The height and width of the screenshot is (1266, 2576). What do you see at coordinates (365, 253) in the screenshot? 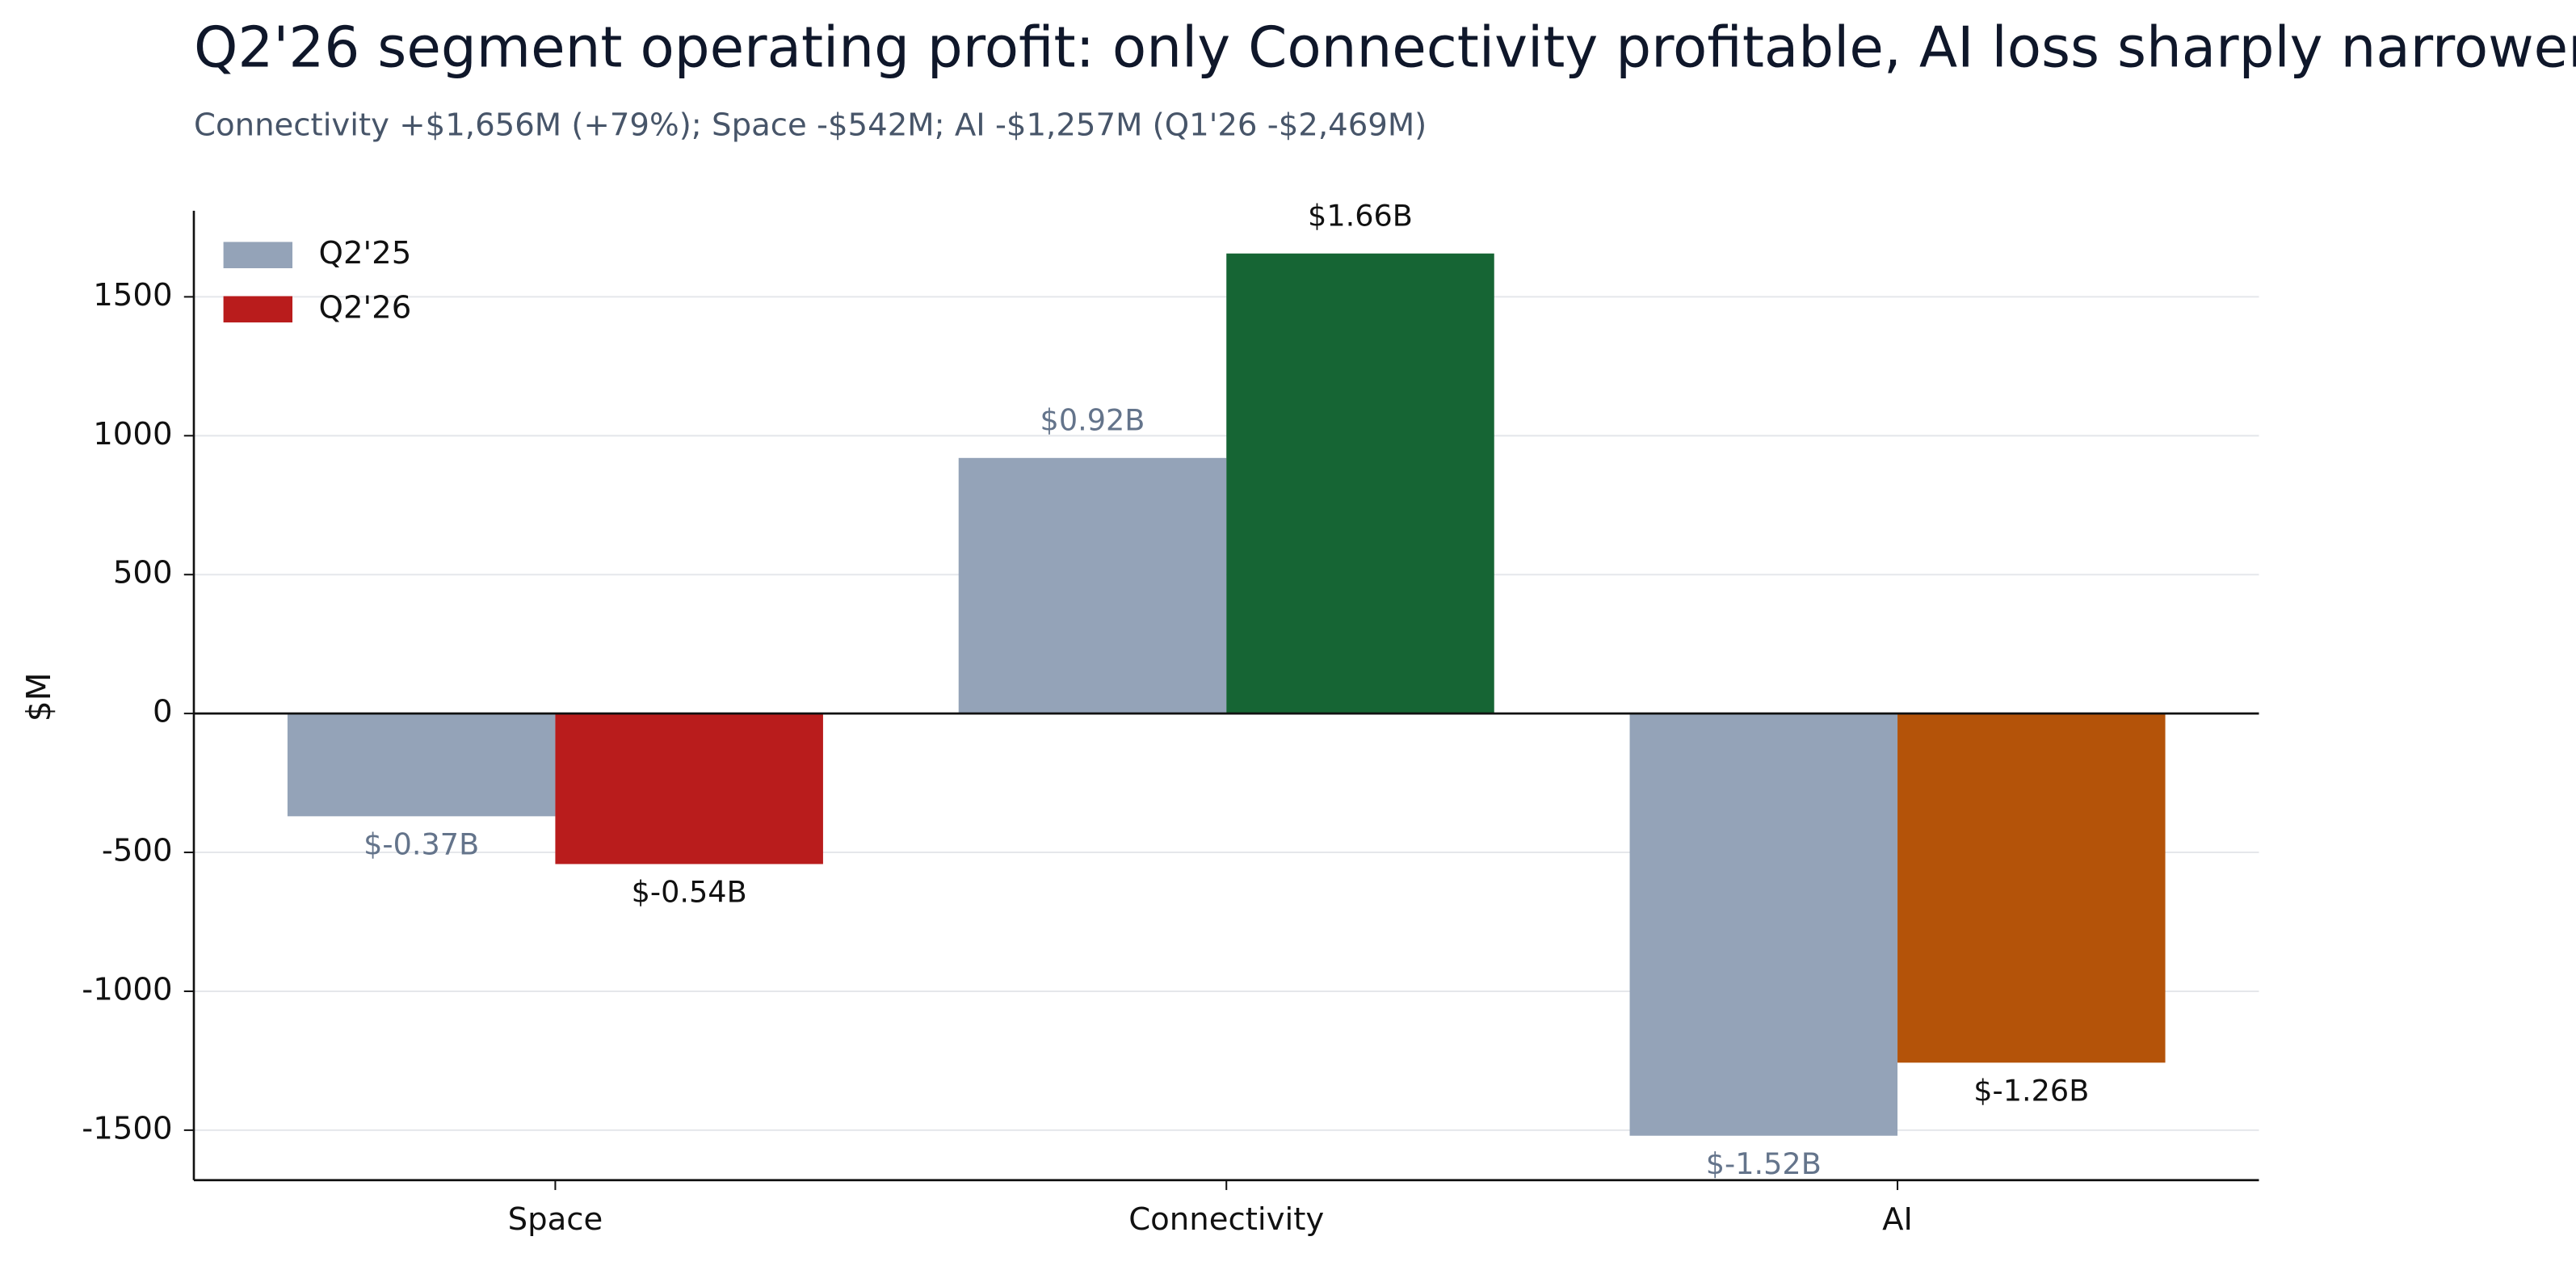
I see `legend-label: Q2'25` at bounding box center [365, 253].